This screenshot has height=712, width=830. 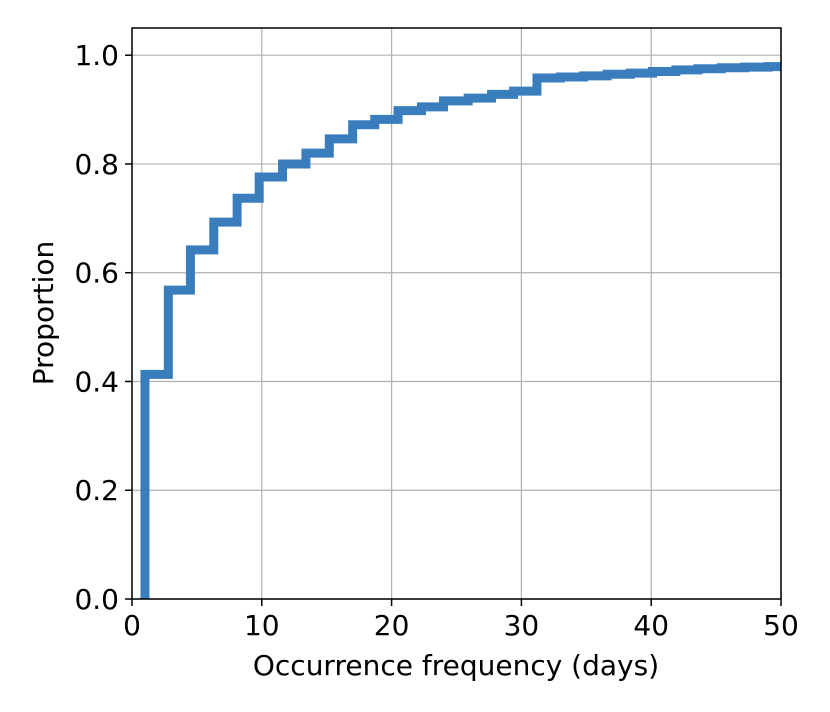 I want to click on y-axis-label: Proportion, so click(x=43, y=313).